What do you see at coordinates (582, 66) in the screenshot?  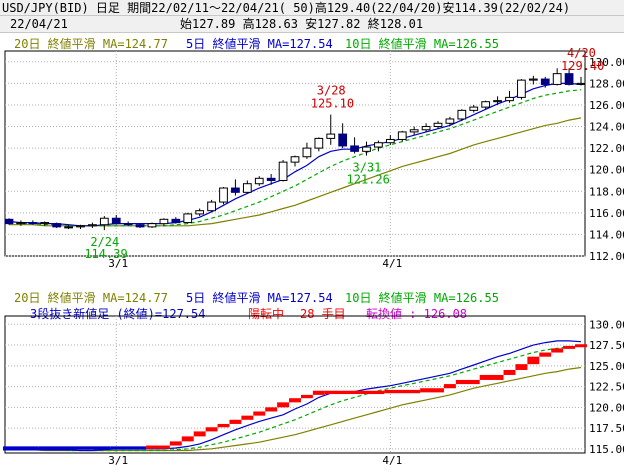 I see `annotation-value: 129.40` at bounding box center [582, 66].